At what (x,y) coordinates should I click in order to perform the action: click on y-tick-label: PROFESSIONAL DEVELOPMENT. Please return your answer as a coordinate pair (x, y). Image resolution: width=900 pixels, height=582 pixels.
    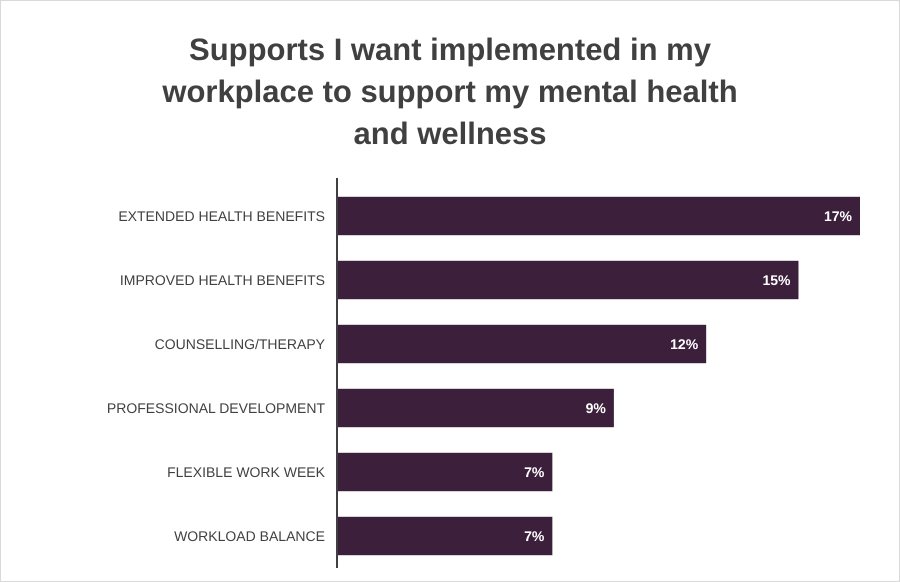
    Looking at the image, I should click on (216, 408).